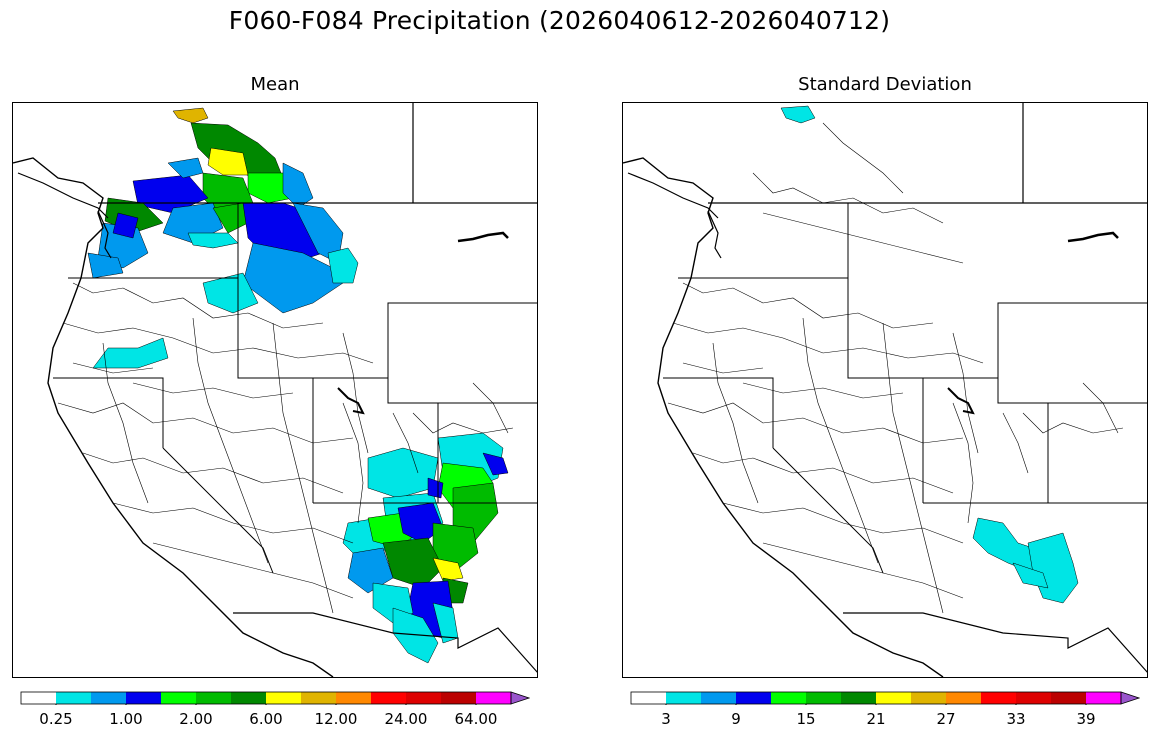 The width and height of the screenshot is (1159, 741). Describe the element at coordinates (1016, 719) in the screenshot. I see `colorbar-tick-label: 33` at that location.